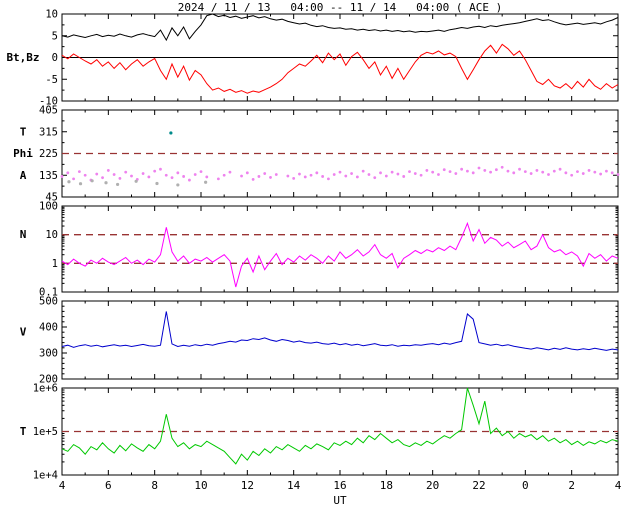 Image resolution: width=640 pixels, height=512 pixels. What do you see at coordinates (154, 485) in the screenshot?
I see `svg-text: 8` at bounding box center [154, 485].